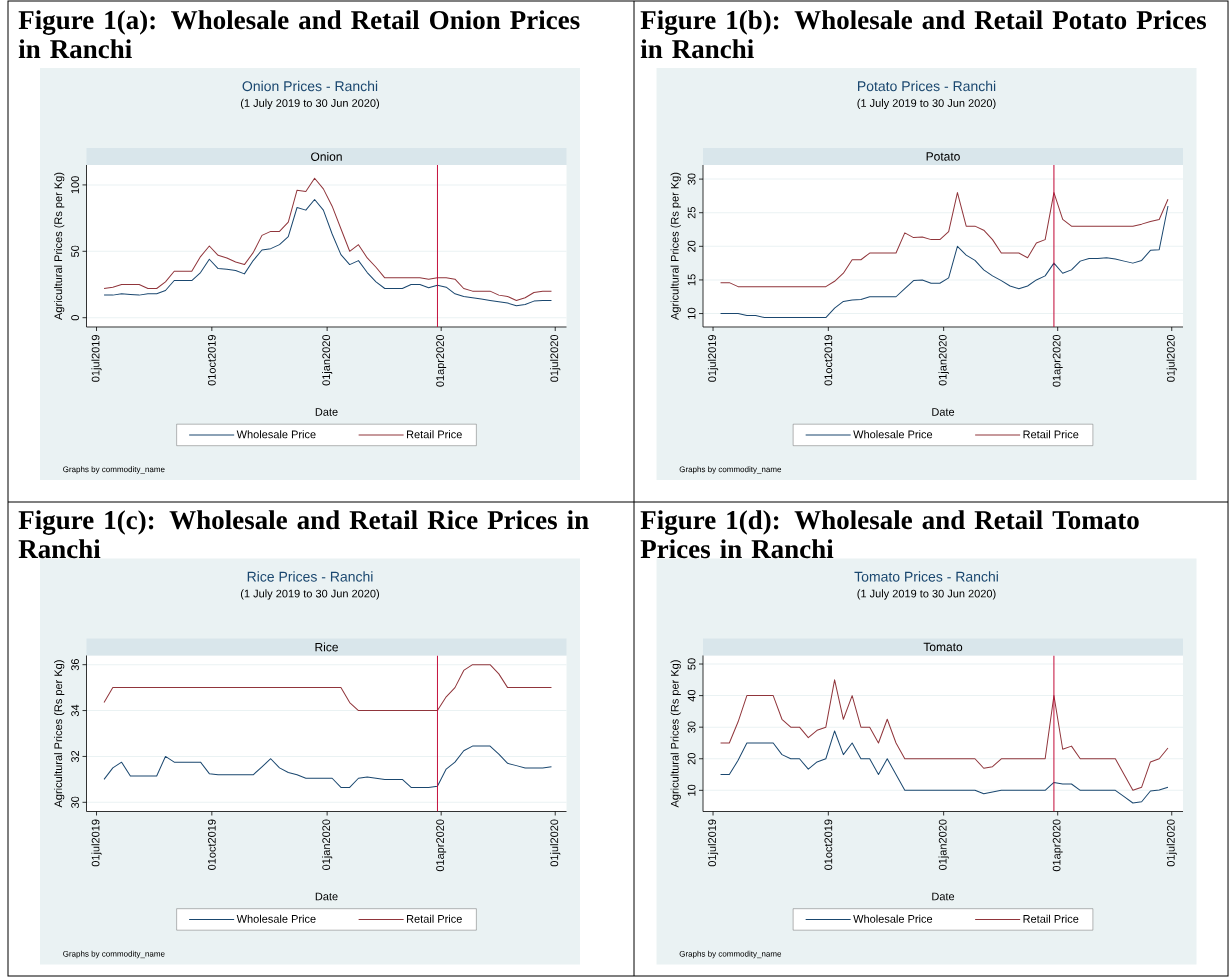  I want to click on chart-title: Rice Prices - Ranchi, so click(310, 576).